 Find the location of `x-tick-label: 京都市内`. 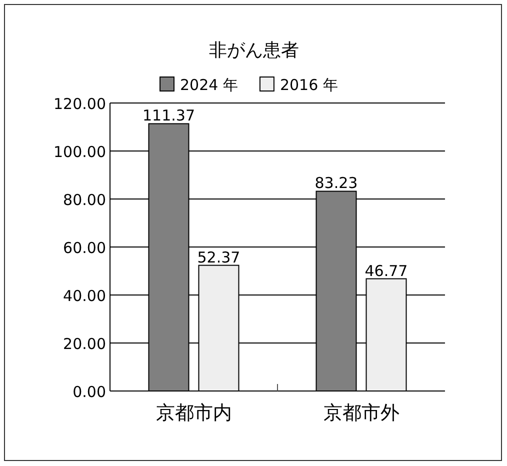

x-tick-label: 京都市内 is located at coordinates (194, 413).